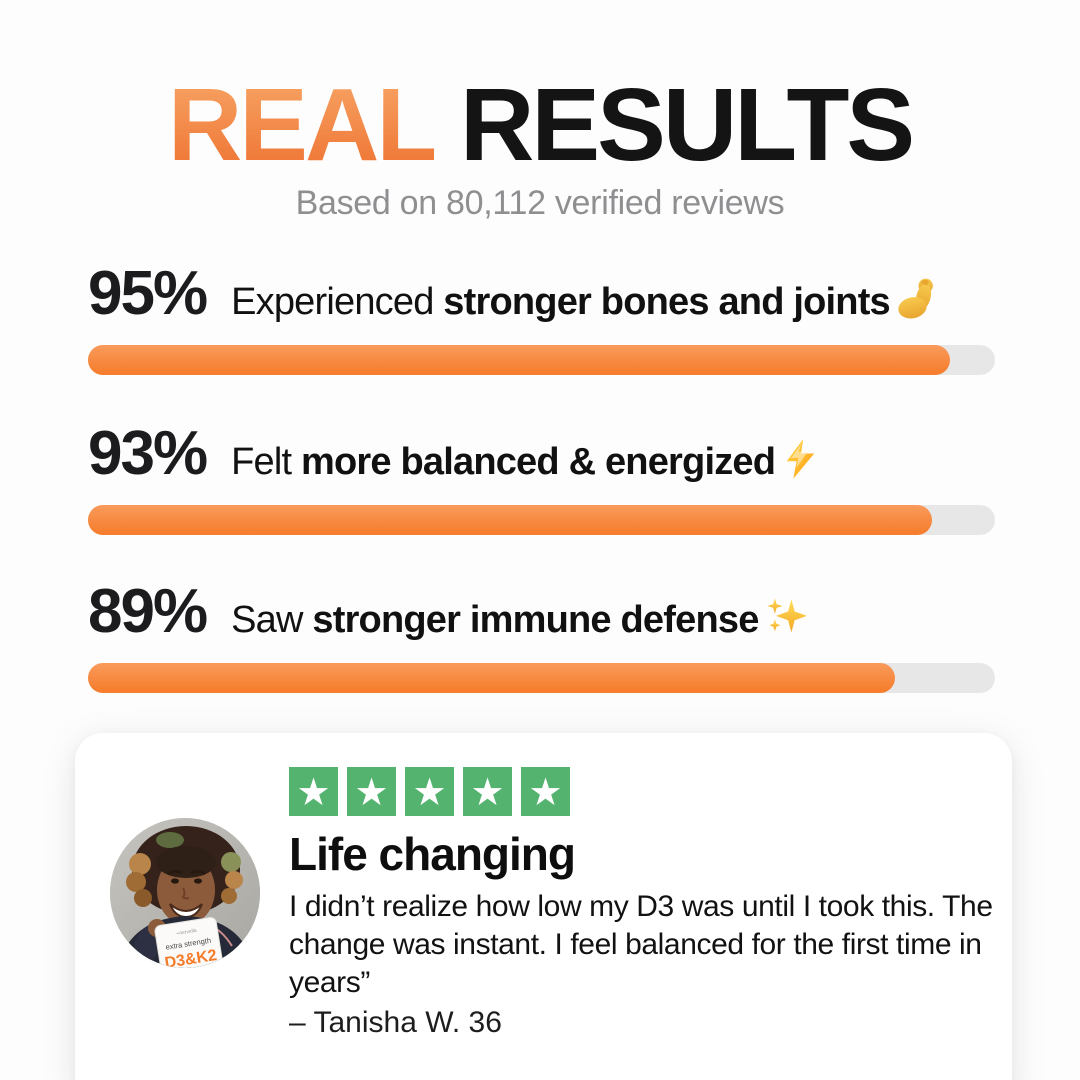  What do you see at coordinates (185, 893) in the screenshot?
I see `reviewer-avatar: ⌁nervella extra strength D3&K2` at bounding box center [185, 893].